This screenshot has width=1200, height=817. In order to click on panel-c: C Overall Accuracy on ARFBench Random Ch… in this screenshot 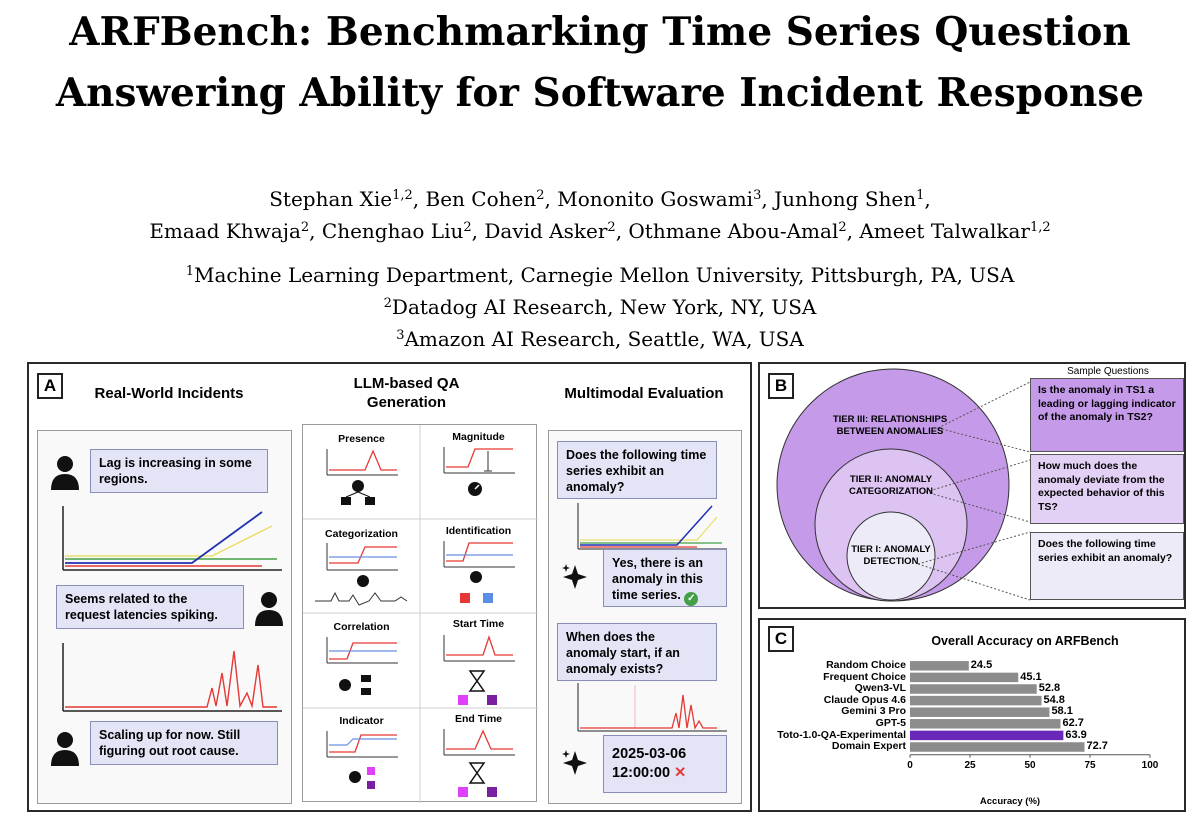, I will do `click(972, 715)`.